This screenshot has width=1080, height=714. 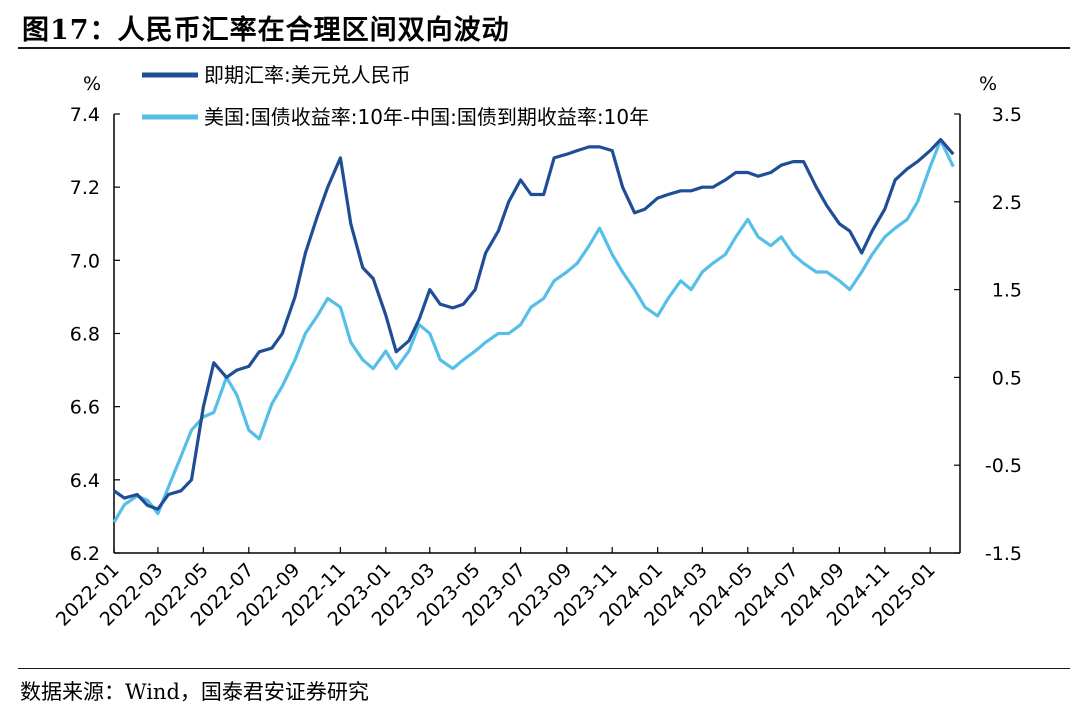 I want to click on y-right-tick-label: 3.5, so click(x=1007, y=115).